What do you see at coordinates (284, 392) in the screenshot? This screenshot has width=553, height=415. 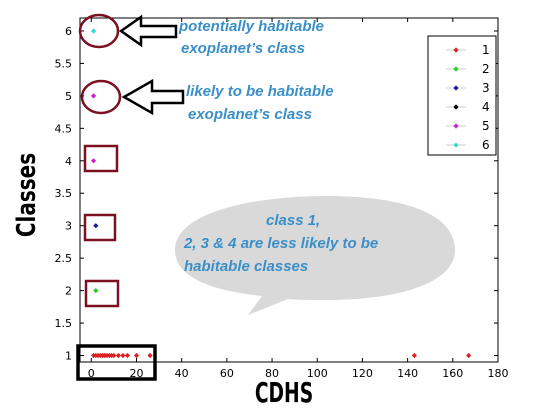 I see `x-axis-title: CDHS` at bounding box center [284, 392].